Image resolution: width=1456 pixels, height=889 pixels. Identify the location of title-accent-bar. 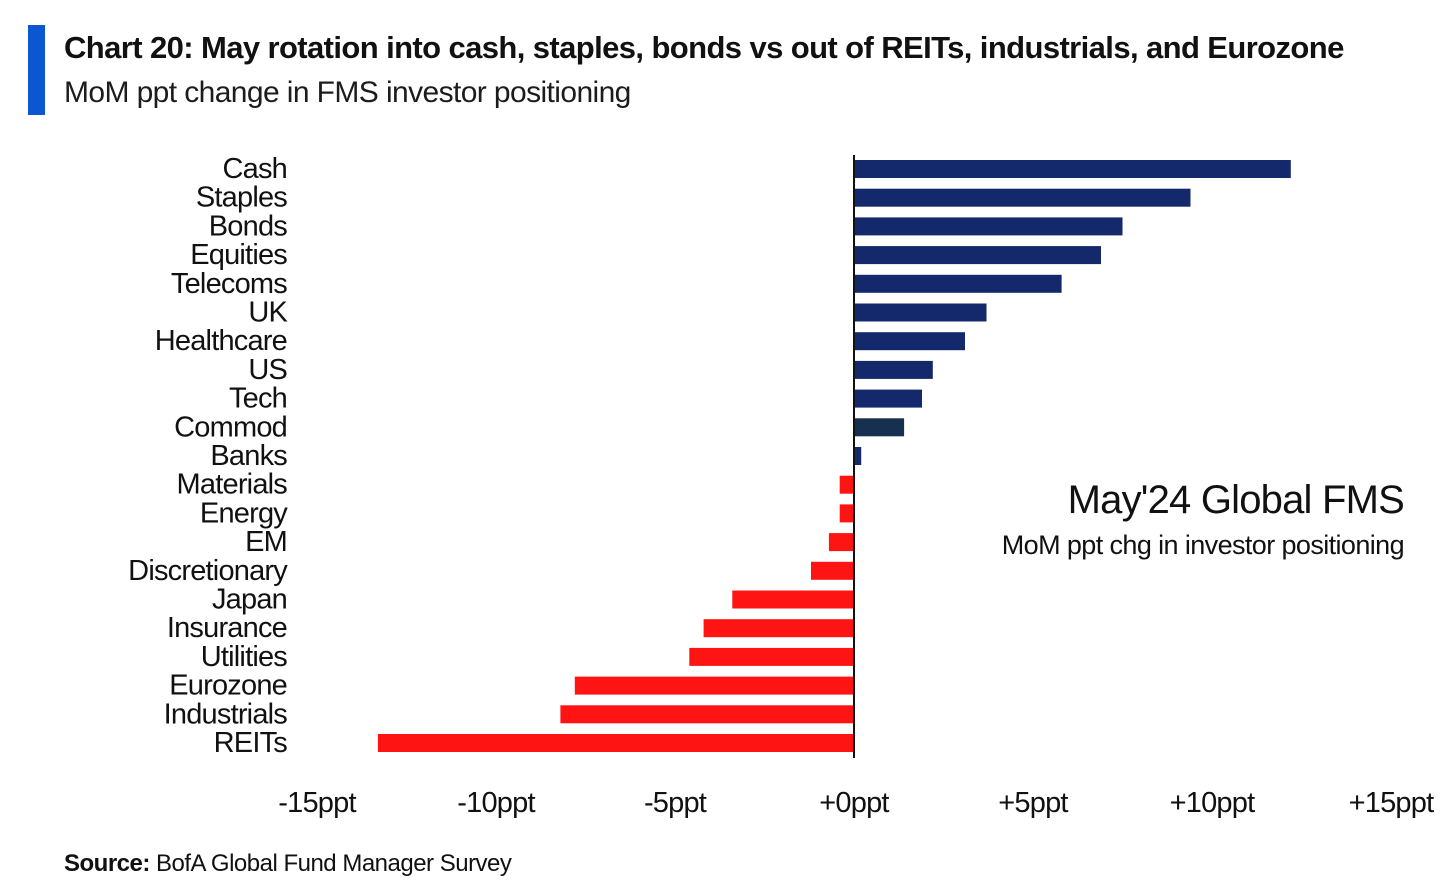
(36, 70).